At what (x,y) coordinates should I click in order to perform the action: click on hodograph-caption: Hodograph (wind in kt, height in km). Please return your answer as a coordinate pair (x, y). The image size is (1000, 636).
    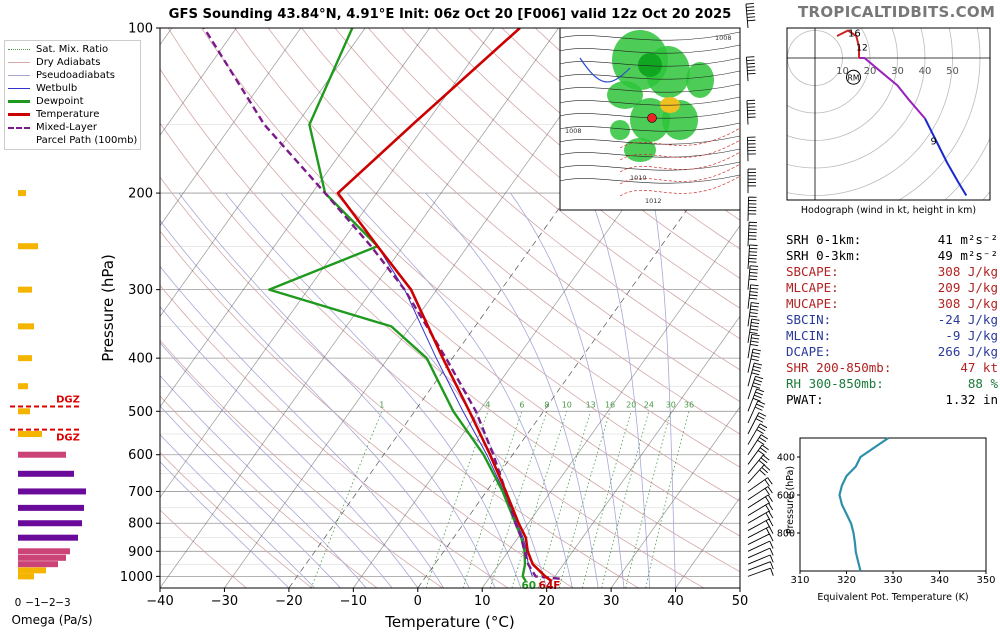
    Looking at the image, I should click on (888, 210).